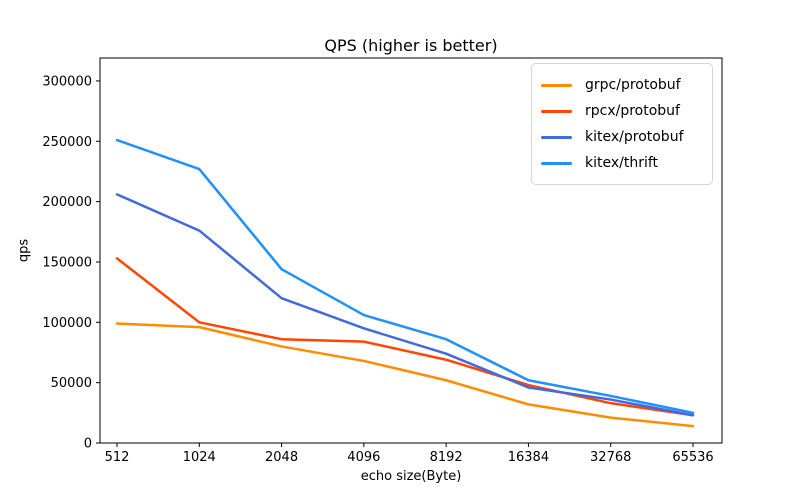 The image size is (800, 500). Describe the element at coordinates (71, 383) in the screenshot. I see `y-tick-label: 50000` at that location.